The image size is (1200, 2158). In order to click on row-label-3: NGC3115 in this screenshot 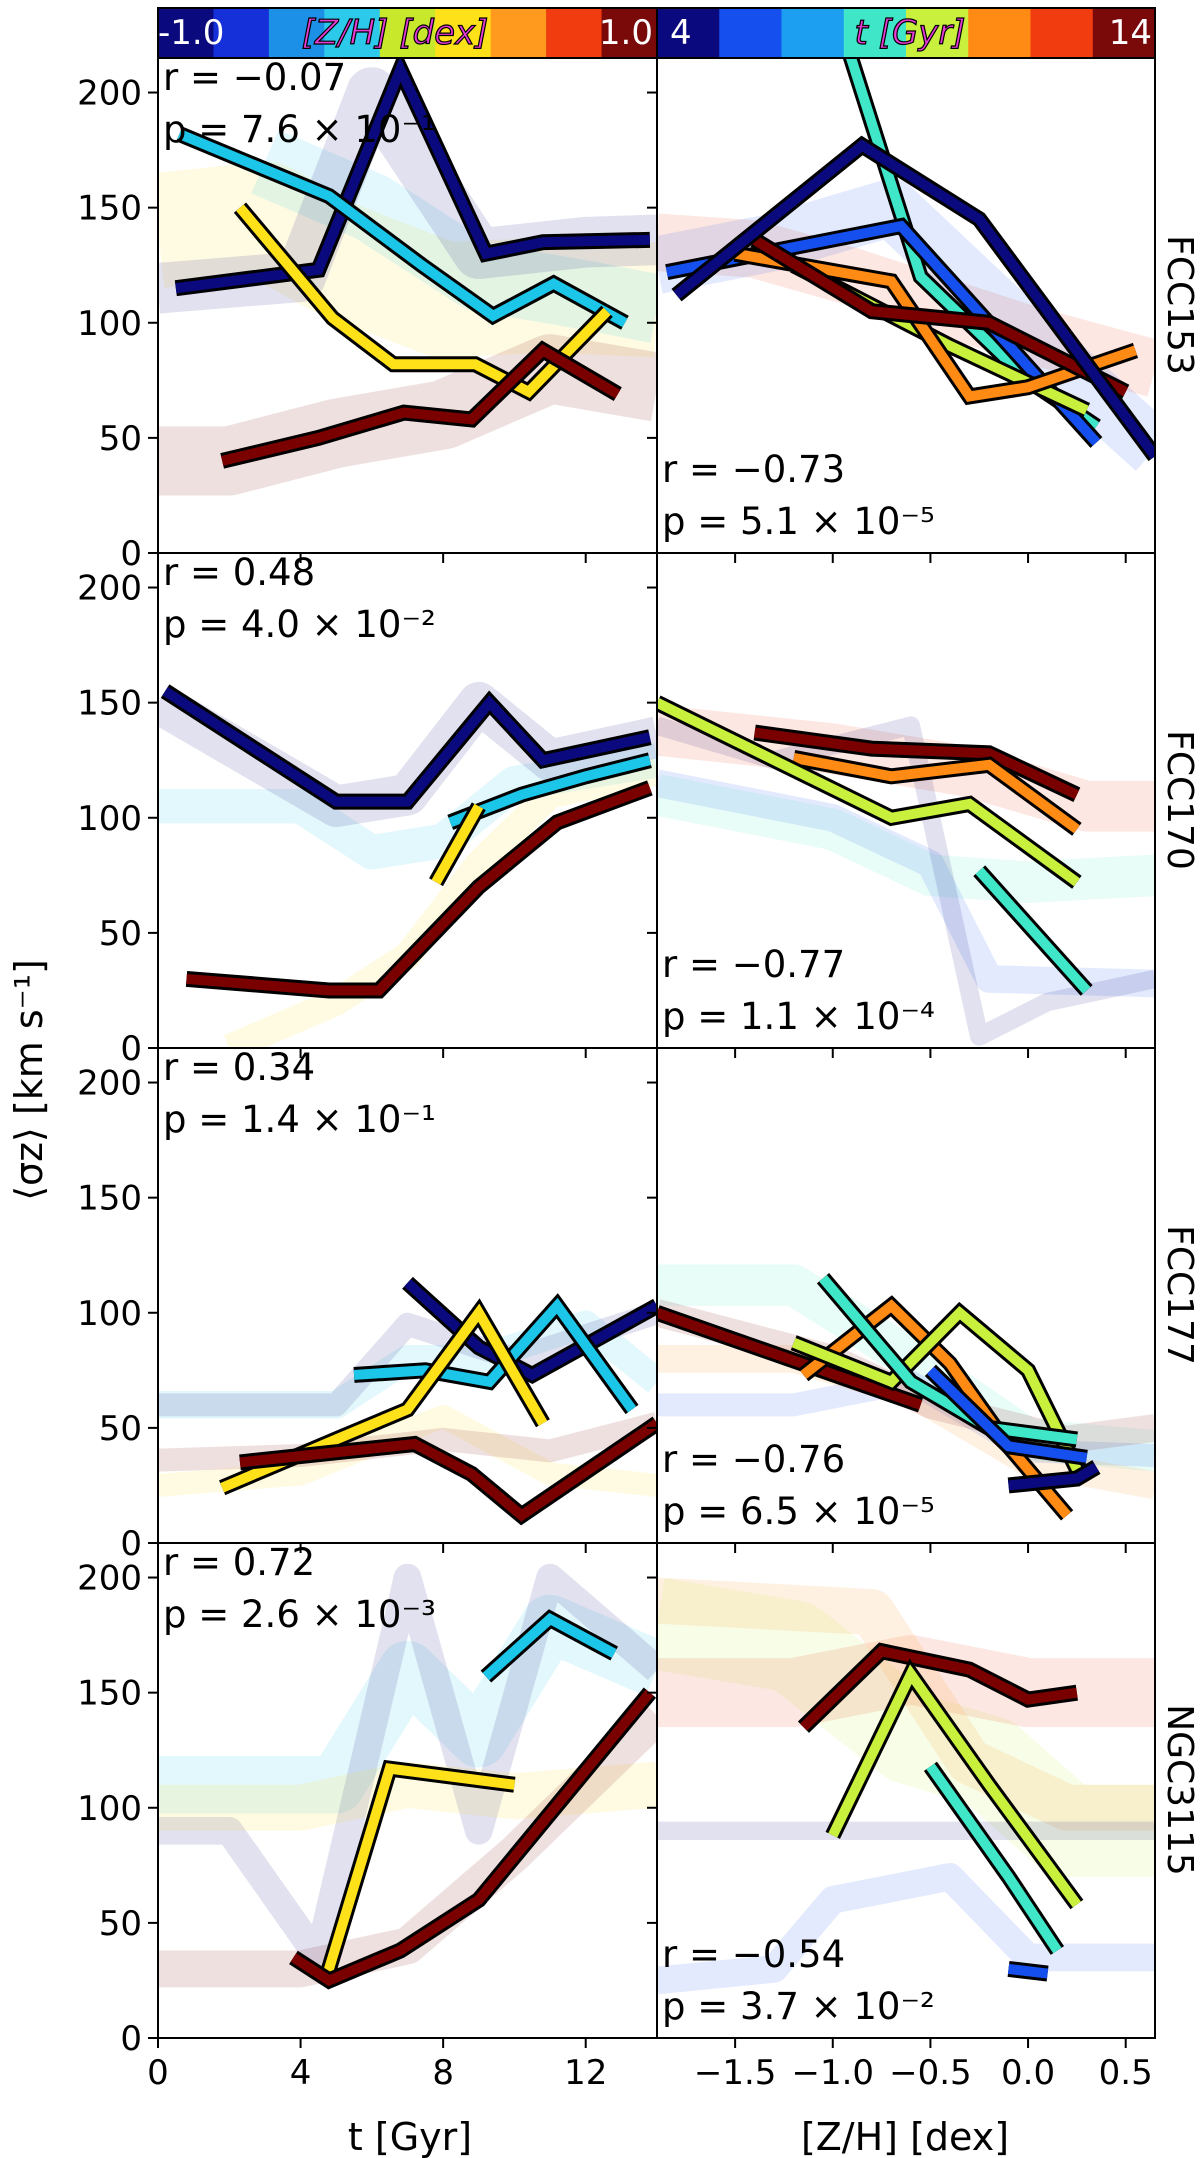, I will do `click(1179, 1790)`.